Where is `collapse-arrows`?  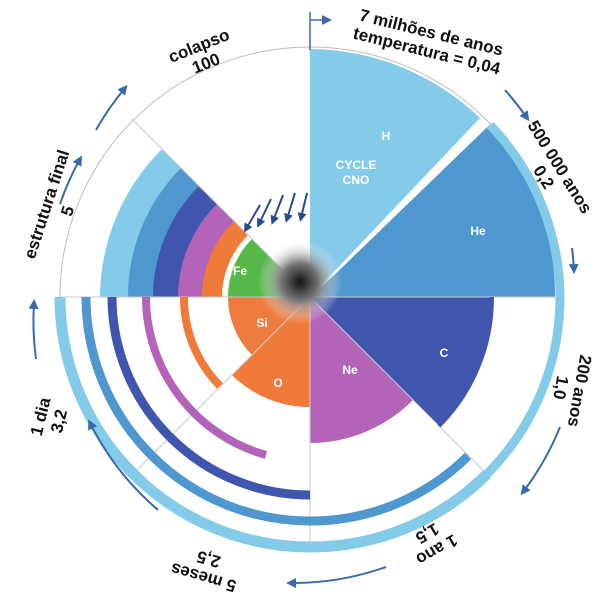 collapse-arrows is located at coordinates (275, 212).